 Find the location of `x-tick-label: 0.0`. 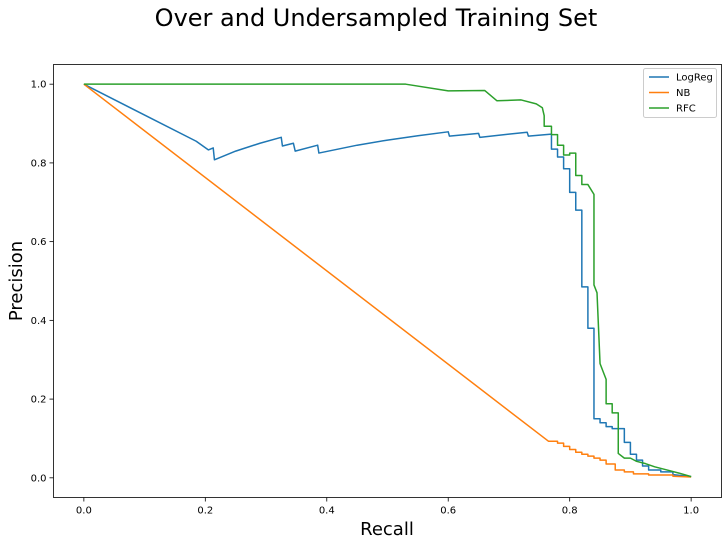

x-tick-label: 0.0 is located at coordinates (84, 511).